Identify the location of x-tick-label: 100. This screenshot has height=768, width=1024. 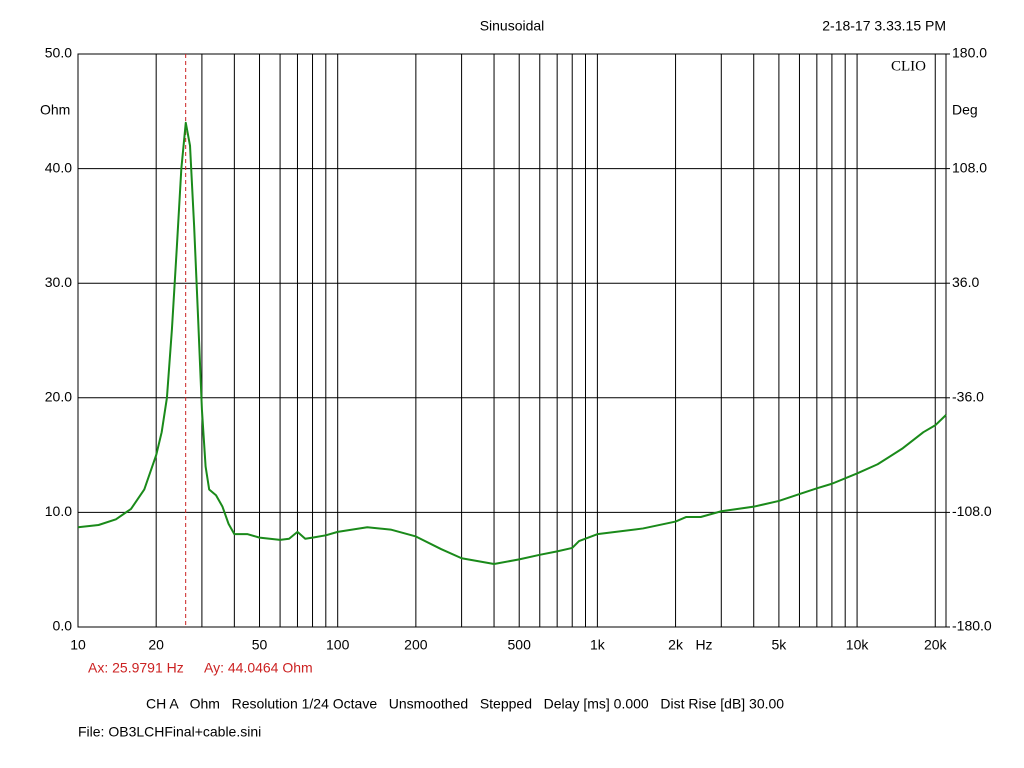
(338, 645).